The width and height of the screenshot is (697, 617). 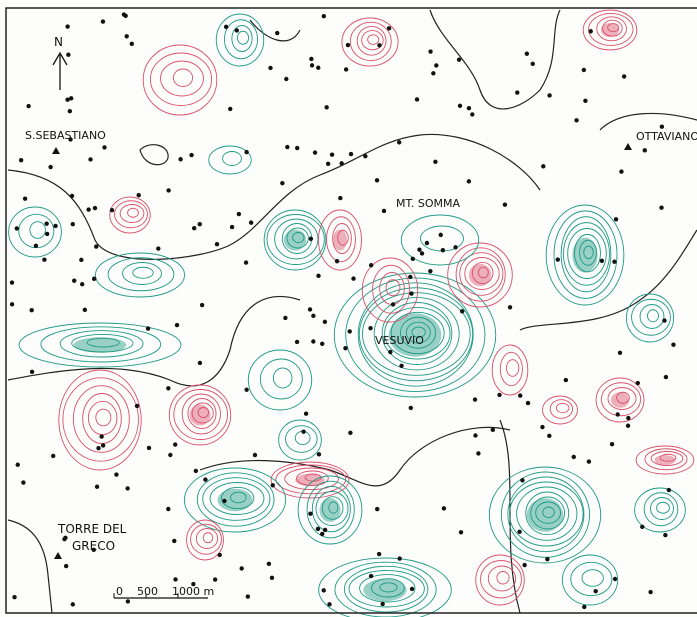 I want to click on place-label: S.SEBASTIANO, so click(x=65, y=135).